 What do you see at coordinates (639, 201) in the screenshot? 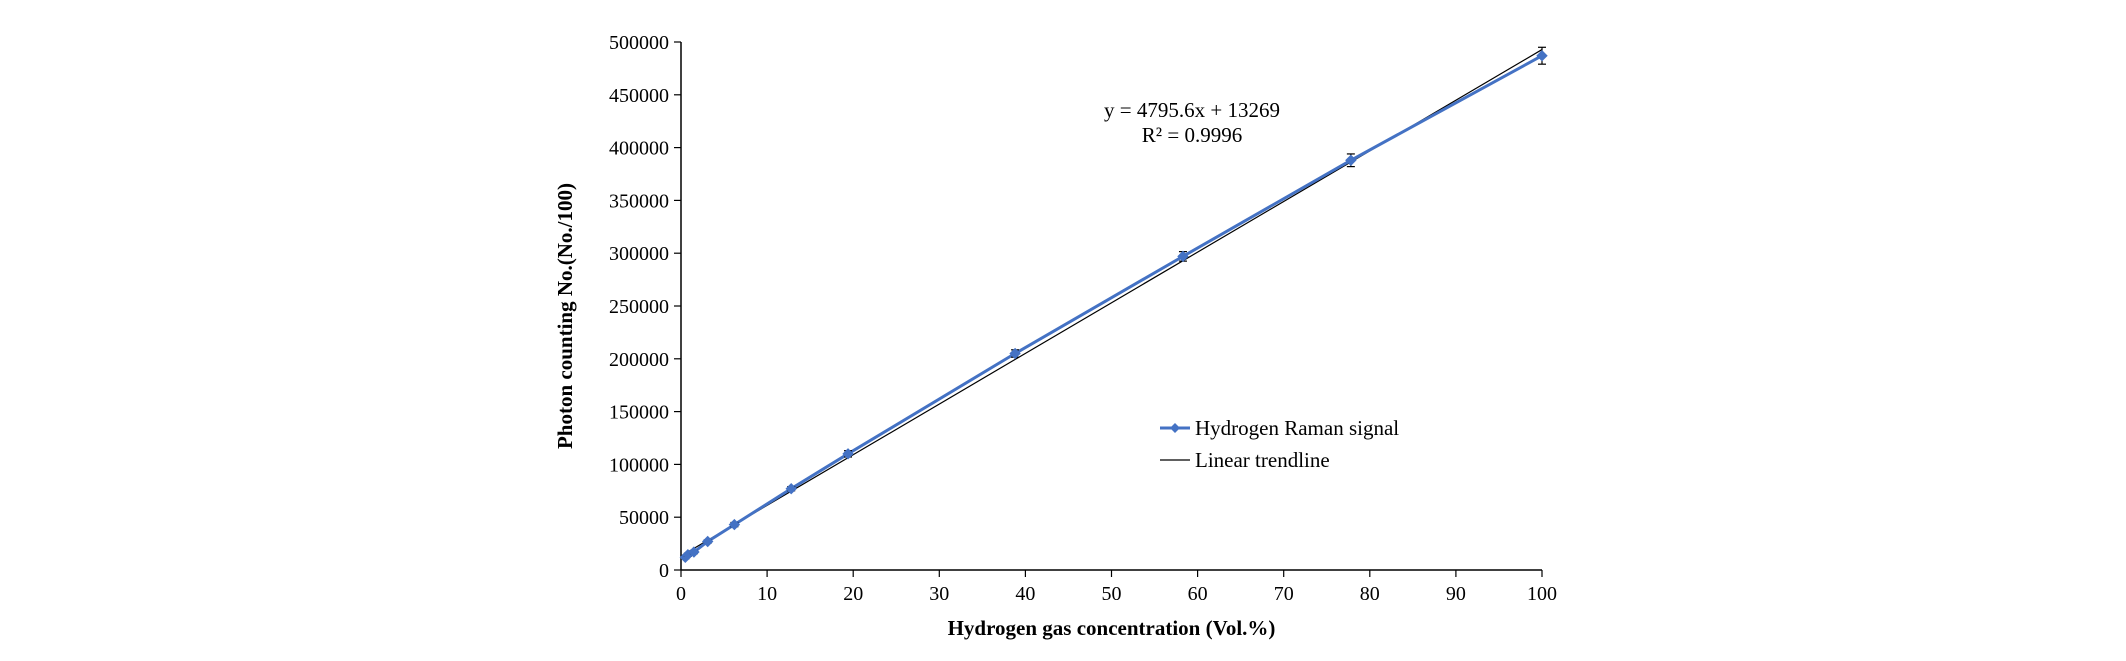
I see `y-tick-label: 350000` at bounding box center [639, 201].